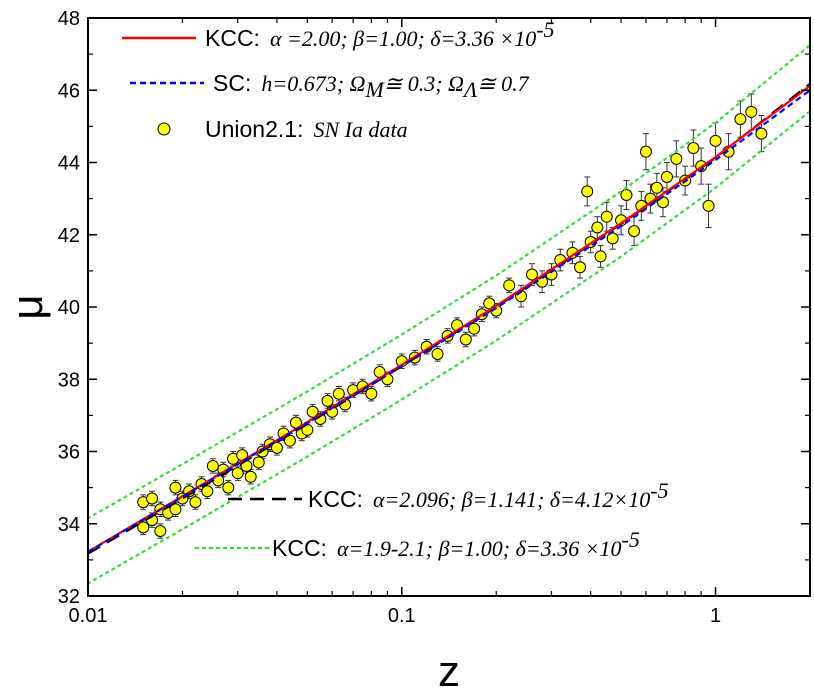 This screenshot has width=814, height=694. What do you see at coordinates (69, 525) in the screenshot?
I see `y-tick-label: 34` at bounding box center [69, 525].